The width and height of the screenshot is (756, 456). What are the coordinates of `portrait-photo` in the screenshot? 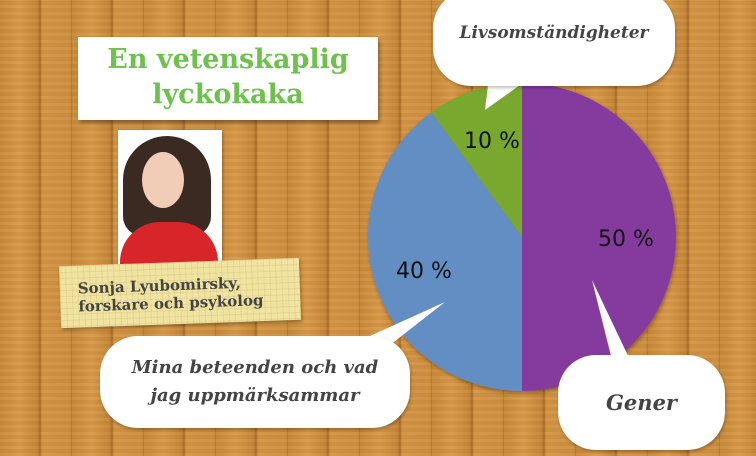 It's located at (170, 199).